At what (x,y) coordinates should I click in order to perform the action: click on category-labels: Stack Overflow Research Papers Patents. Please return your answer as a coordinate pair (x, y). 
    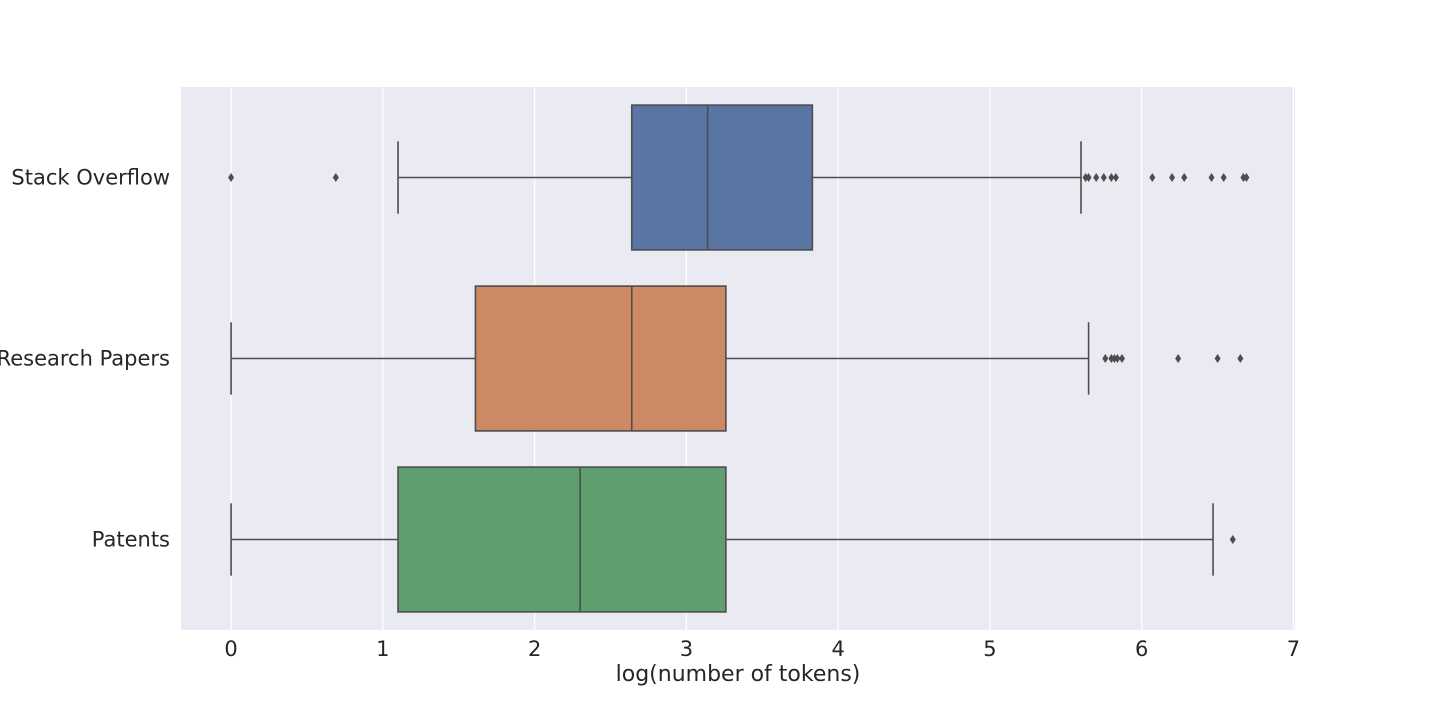
    Looking at the image, I should click on (85, 359).